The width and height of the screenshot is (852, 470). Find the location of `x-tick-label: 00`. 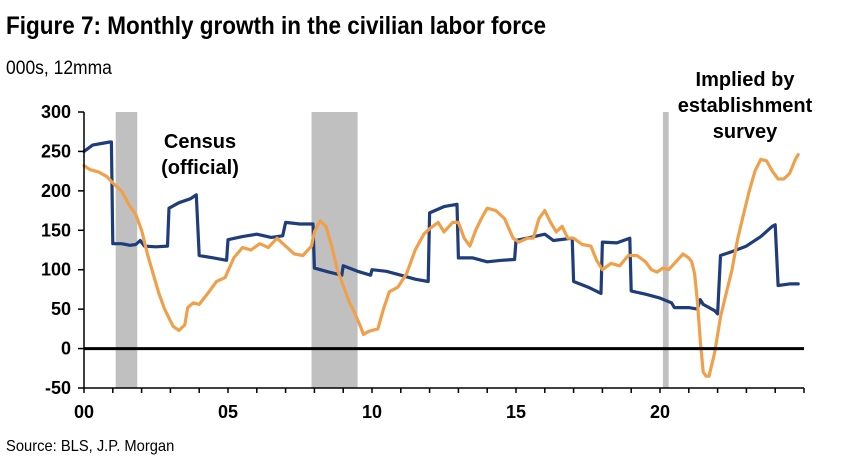

x-tick-label: 00 is located at coordinates (84, 412).